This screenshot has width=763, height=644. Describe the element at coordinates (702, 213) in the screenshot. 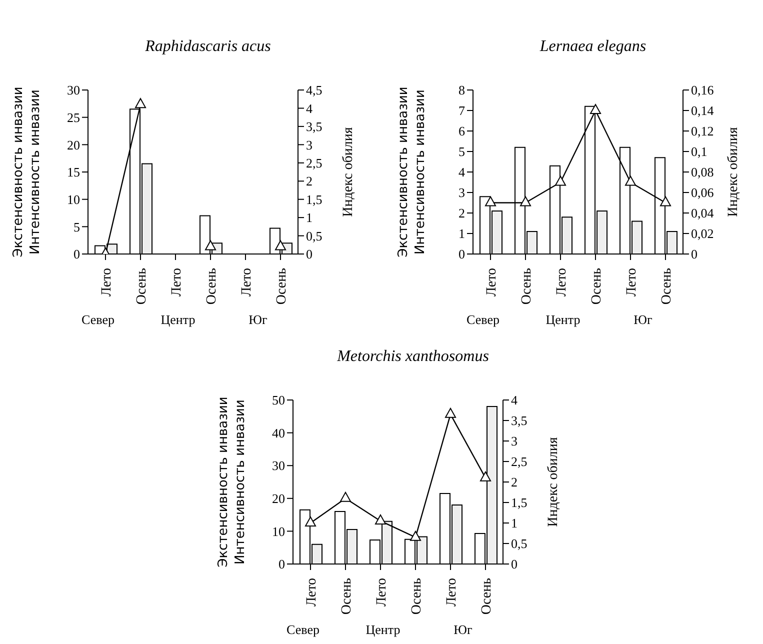

I see `y2-tick-label: 0,04` at that location.